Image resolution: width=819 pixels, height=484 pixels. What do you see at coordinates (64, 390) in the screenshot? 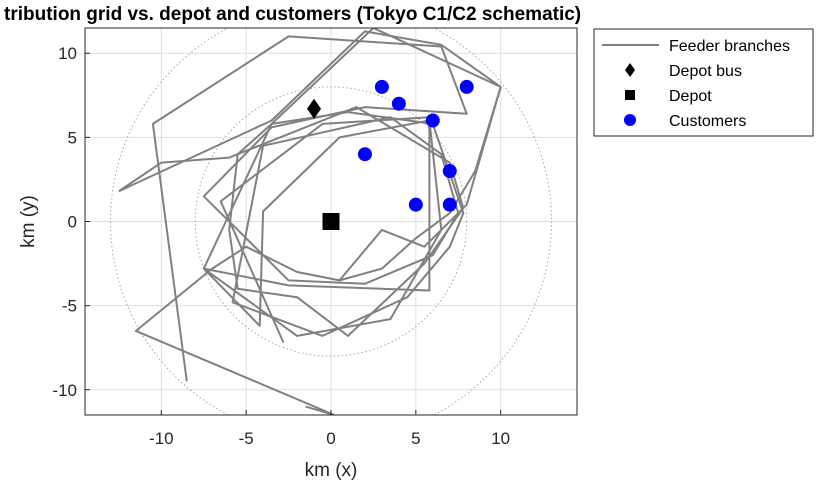
I see `y-tick-label: -10` at bounding box center [64, 390].